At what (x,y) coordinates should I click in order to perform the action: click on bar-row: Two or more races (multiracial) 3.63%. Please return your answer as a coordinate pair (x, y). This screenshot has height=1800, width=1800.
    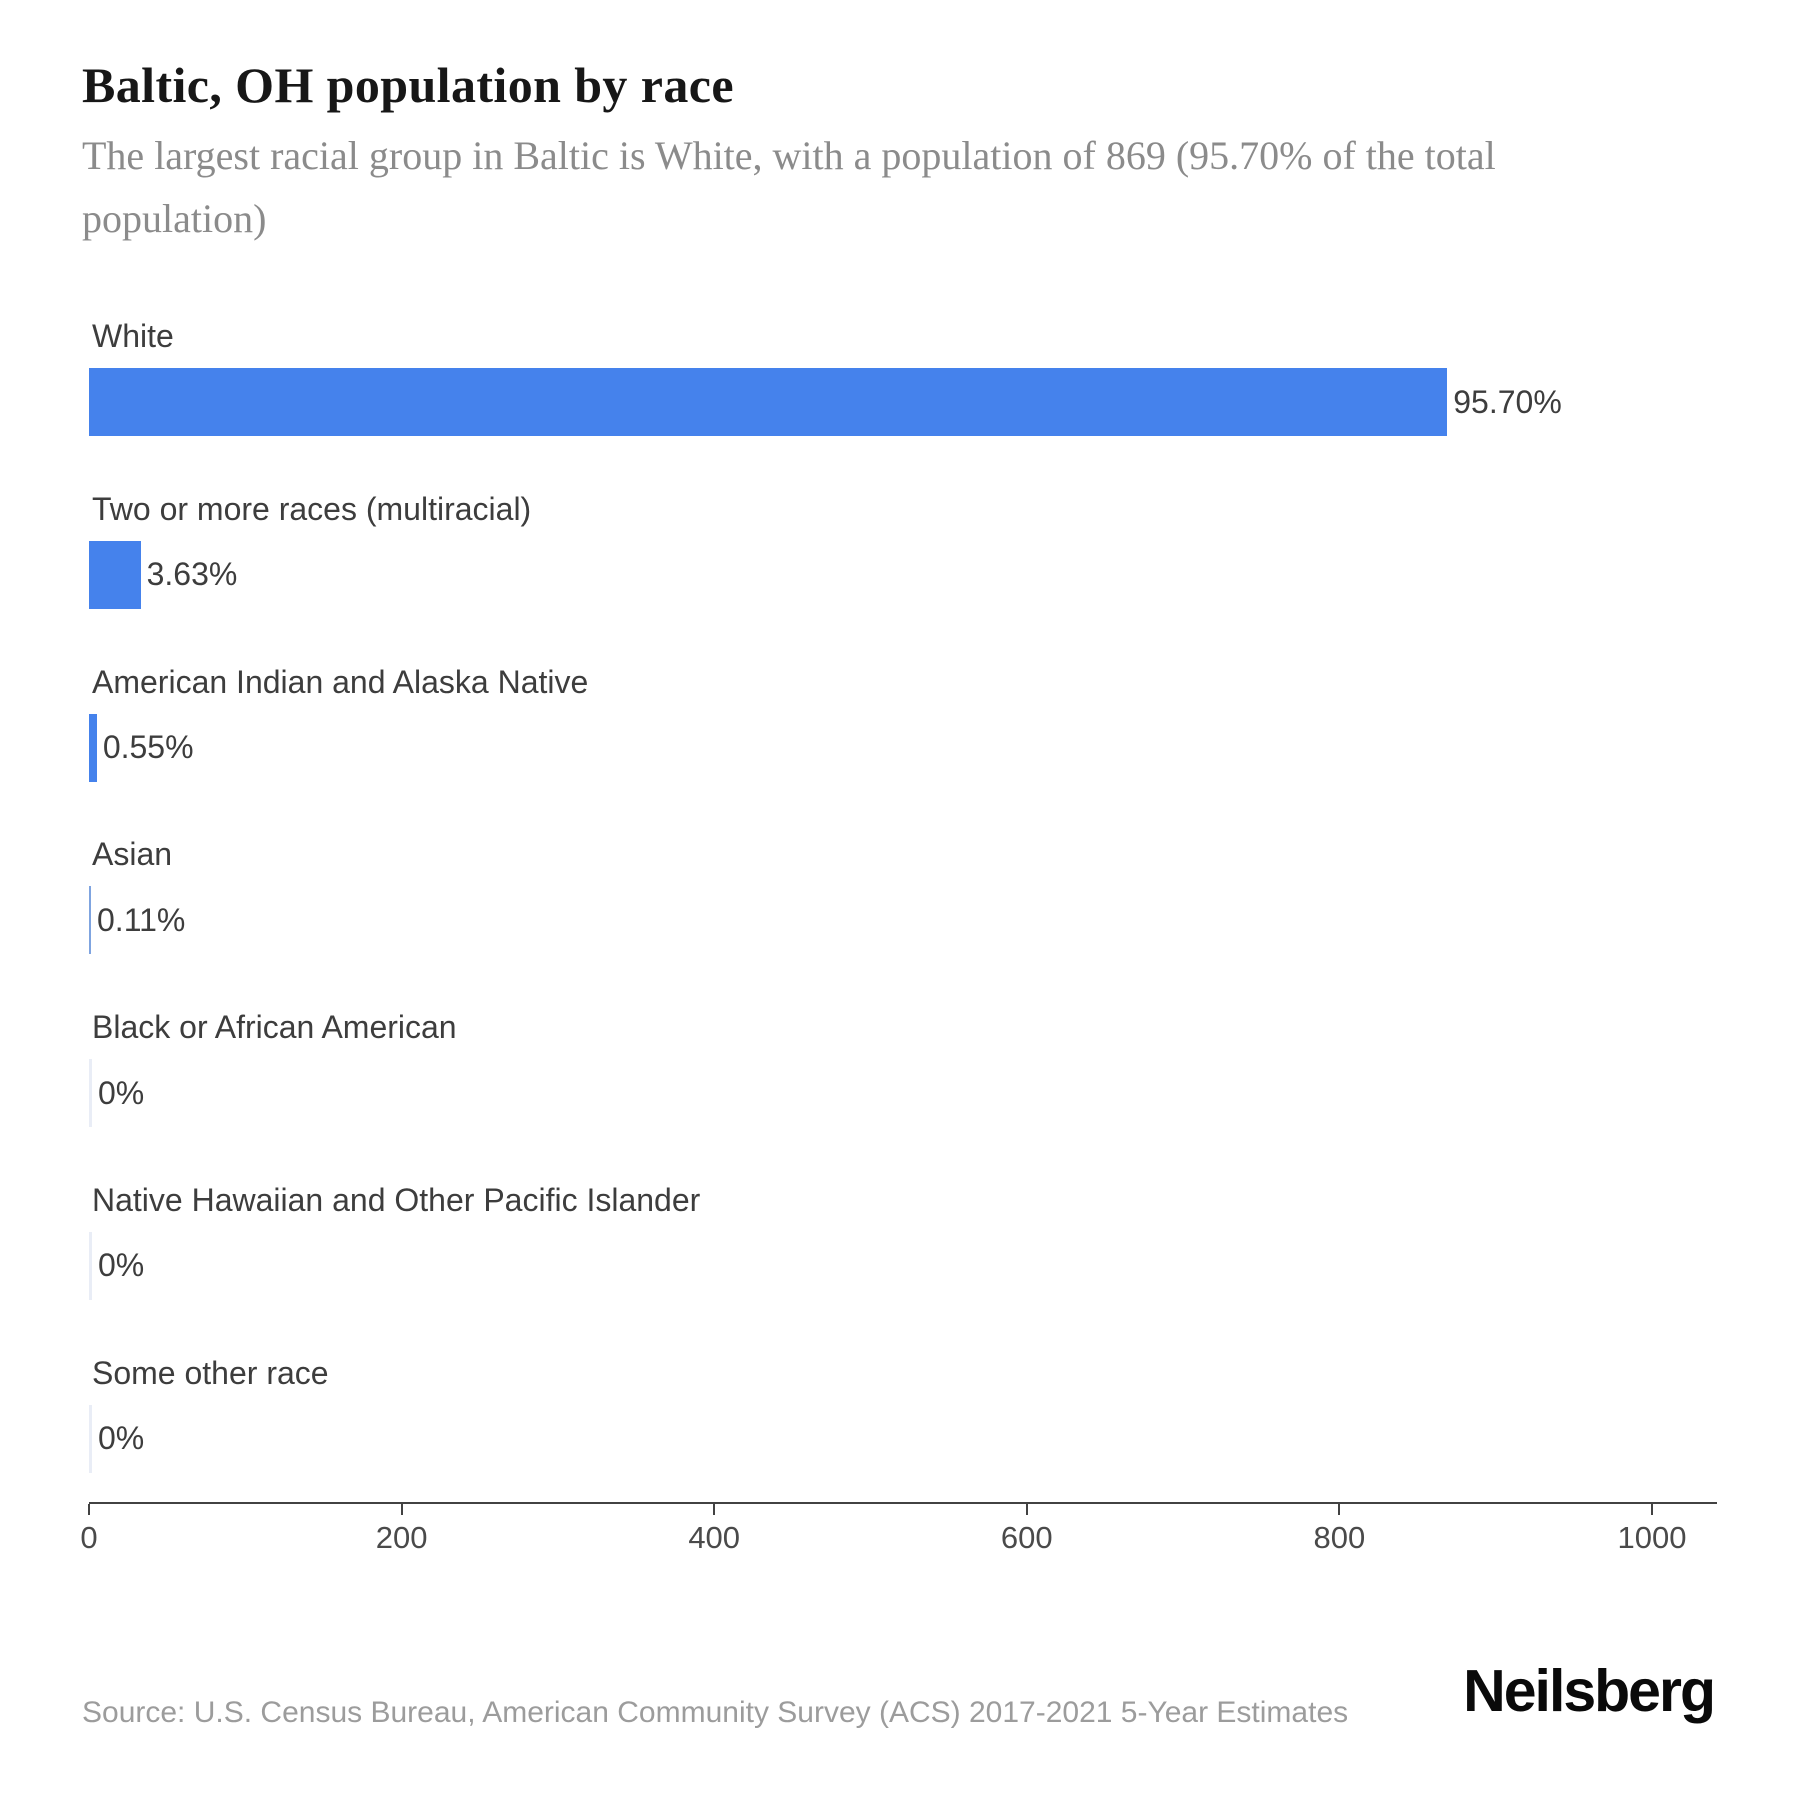
    Looking at the image, I should click on (903, 574).